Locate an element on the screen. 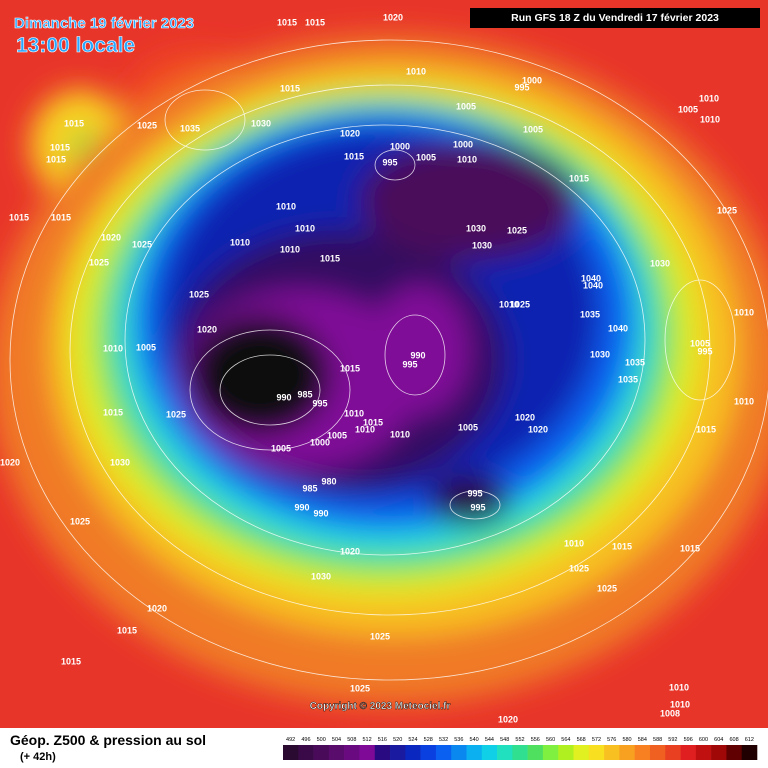 The image size is (768, 768). colorbar-label: 552 is located at coordinates (519, 740).